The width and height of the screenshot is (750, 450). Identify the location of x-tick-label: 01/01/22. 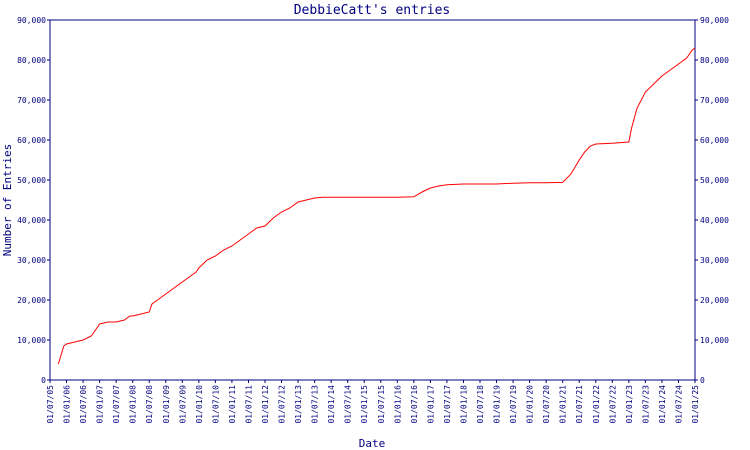
(596, 404).